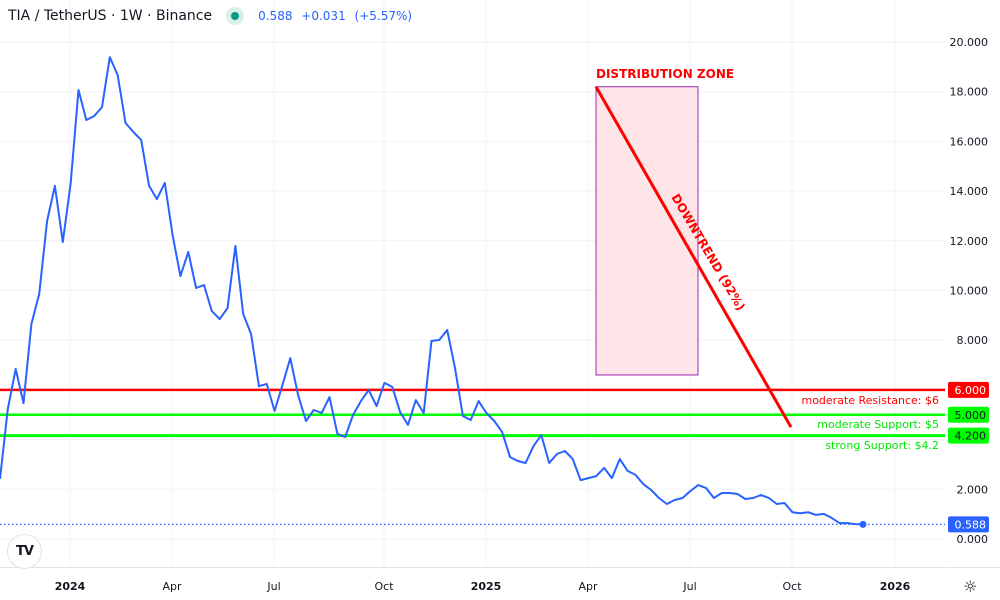 The width and height of the screenshot is (1000, 600). Describe the element at coordinates (969, 191) in the screenshot. I see `y-axis-tick: 14.000` at that location.